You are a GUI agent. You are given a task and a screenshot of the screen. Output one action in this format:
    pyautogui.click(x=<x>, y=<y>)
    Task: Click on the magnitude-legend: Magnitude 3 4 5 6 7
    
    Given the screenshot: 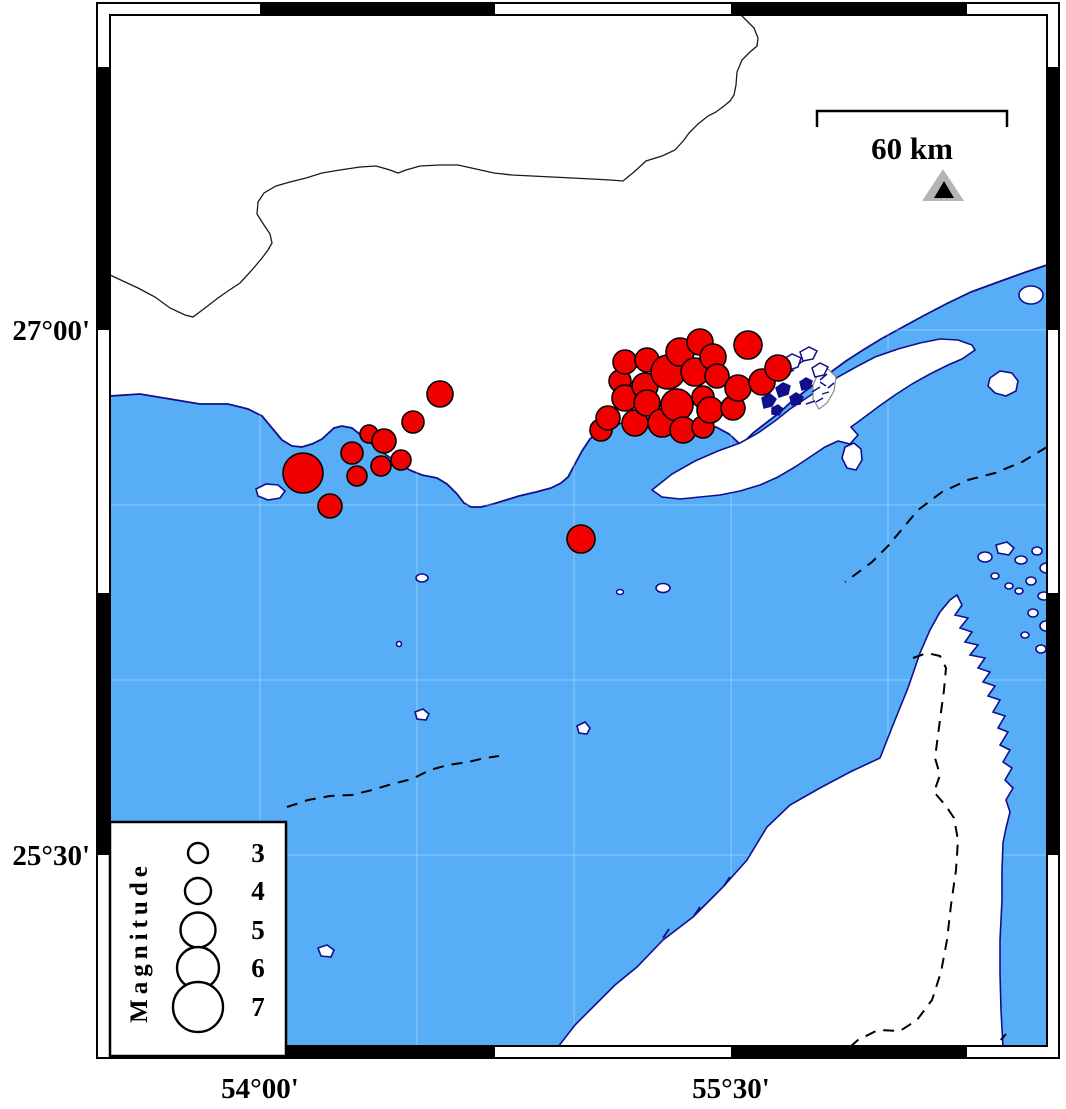 What is the action you would take?
    pyautogui.click(x=198, y=939)
    